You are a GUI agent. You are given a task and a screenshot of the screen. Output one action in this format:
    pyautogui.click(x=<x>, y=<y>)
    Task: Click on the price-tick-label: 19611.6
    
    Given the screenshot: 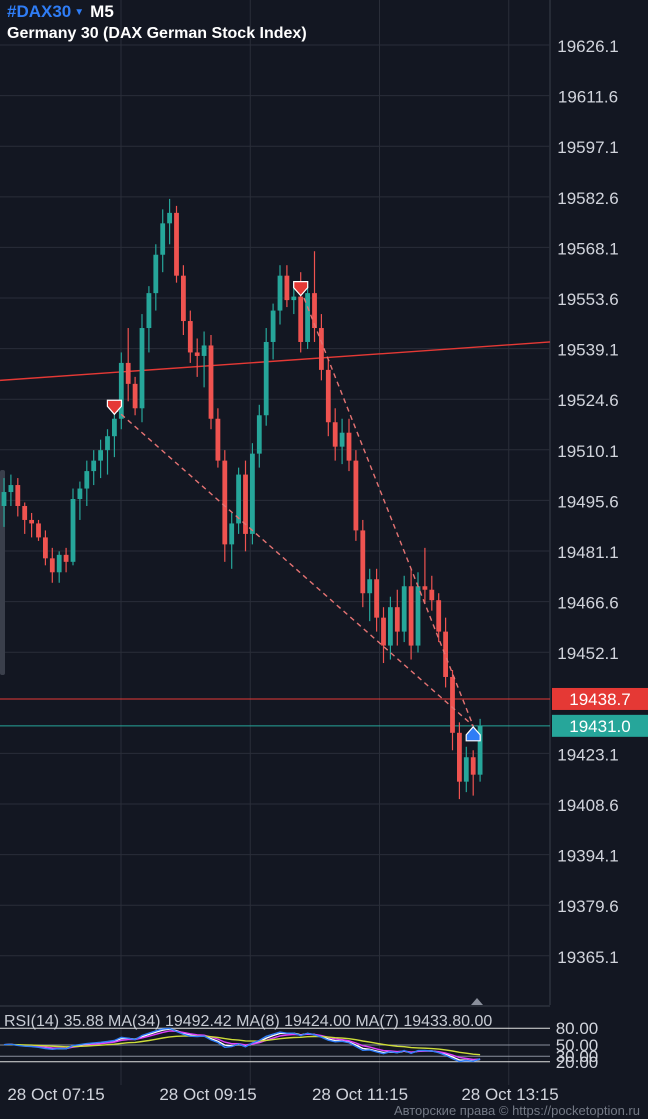 What is the action you would take?
    pyautogui.click(x=588, y=97)
    